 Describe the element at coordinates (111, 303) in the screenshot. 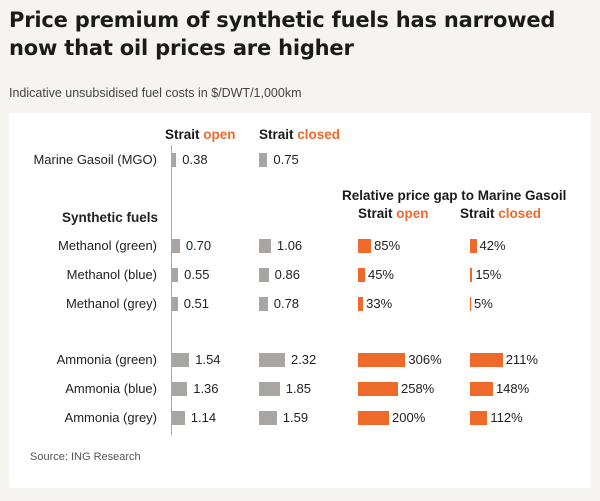

I see `row-label: Methanol (grey)` at that location.